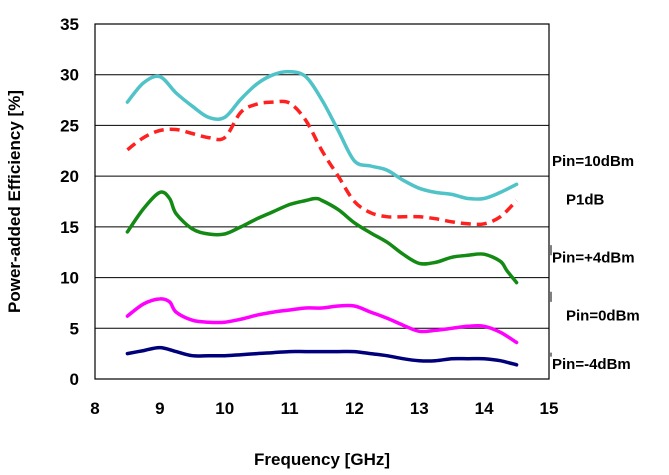 Image resolution: width=669 pixels, height=475 pixels. I want to click on x-tick-label: 11, so click(290, 408).